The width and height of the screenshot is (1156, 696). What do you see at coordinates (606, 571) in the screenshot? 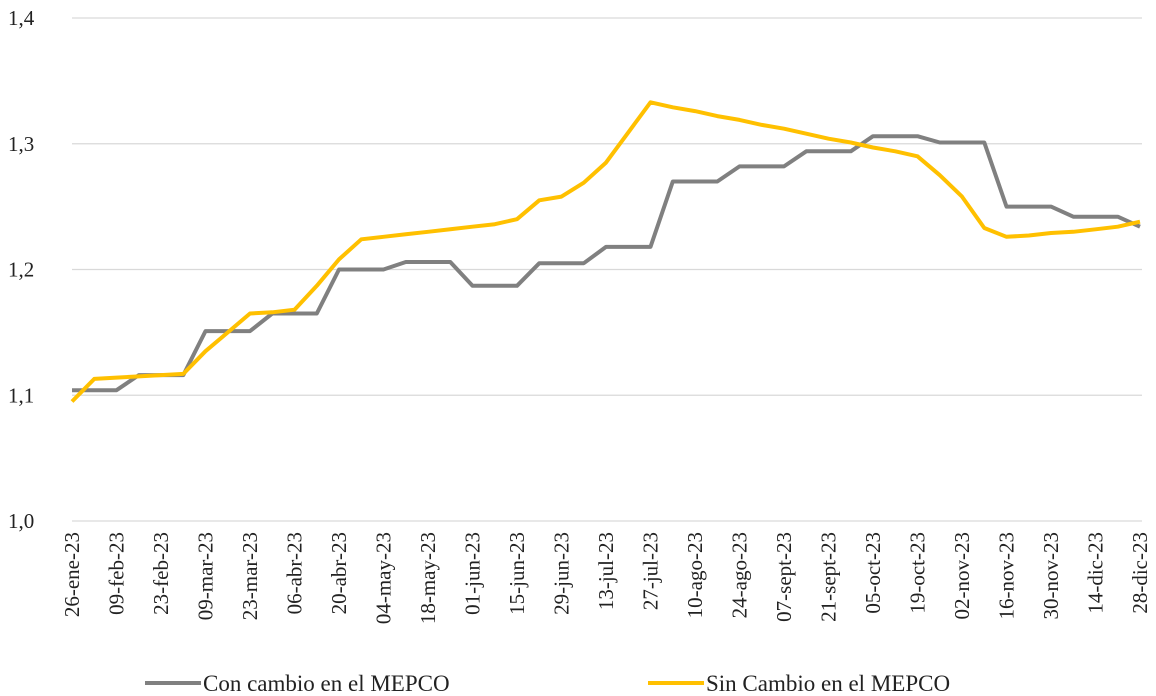
I see `x-tick-label: 13-jul-23` at bounding box center [606, 571].